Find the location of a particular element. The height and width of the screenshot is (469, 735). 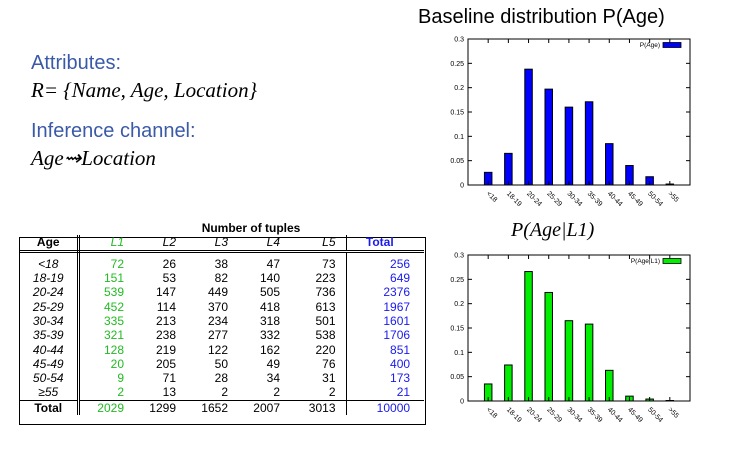

count-cell: 370 is located at coordinates (217, 306).